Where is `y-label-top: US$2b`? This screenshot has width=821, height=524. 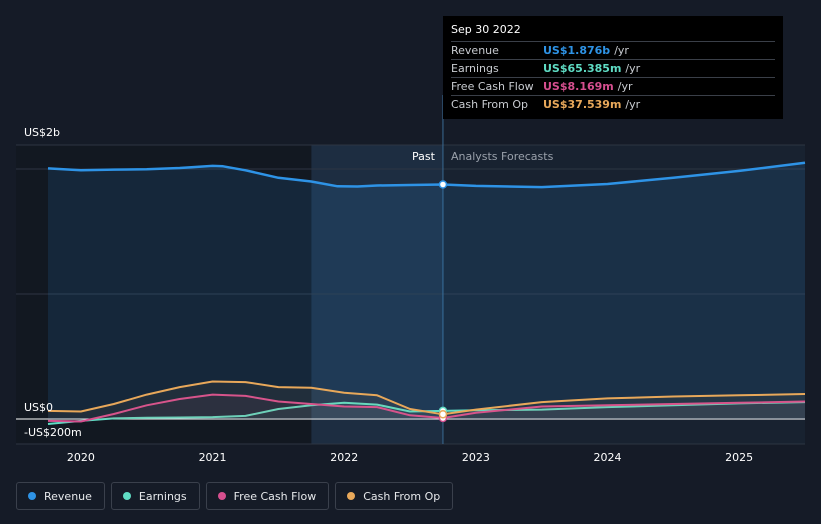 y-label-top: US$2b is located at coordinates (42, 132).